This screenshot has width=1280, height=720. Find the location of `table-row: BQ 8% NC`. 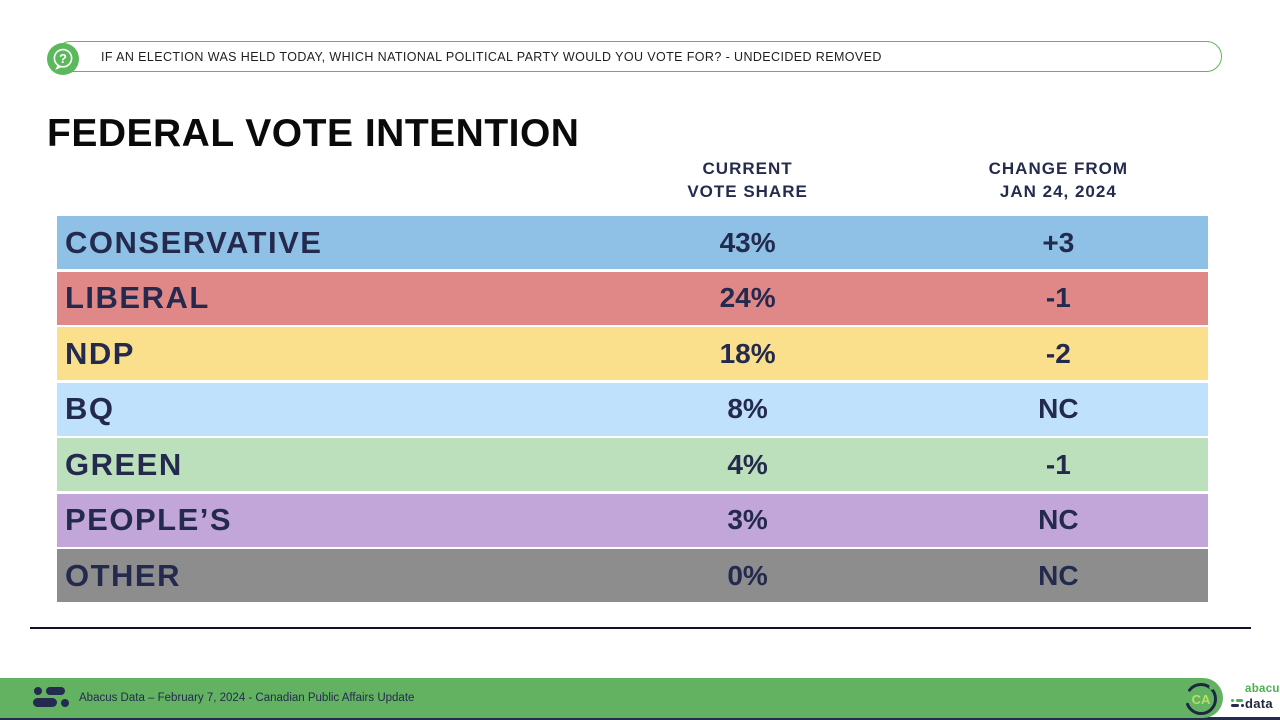

table-row: BQ 8% NC is located at coordinates (632, 409).